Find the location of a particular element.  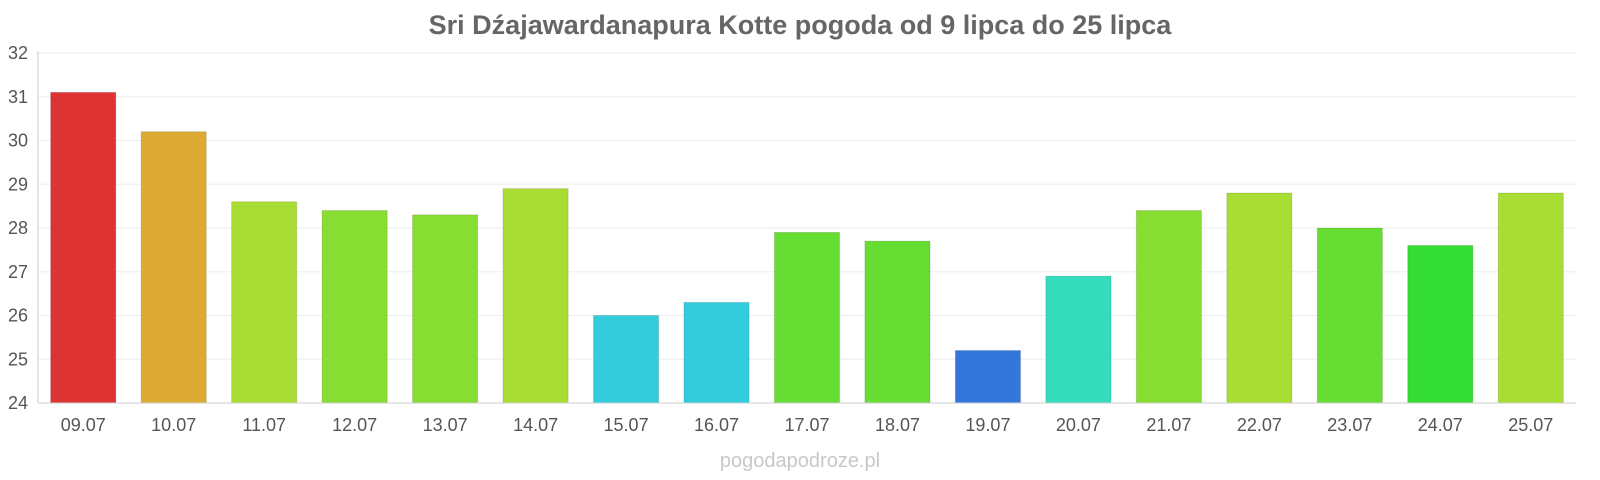

x-tick-label: 19.07 is located at coordinates (987, 425).